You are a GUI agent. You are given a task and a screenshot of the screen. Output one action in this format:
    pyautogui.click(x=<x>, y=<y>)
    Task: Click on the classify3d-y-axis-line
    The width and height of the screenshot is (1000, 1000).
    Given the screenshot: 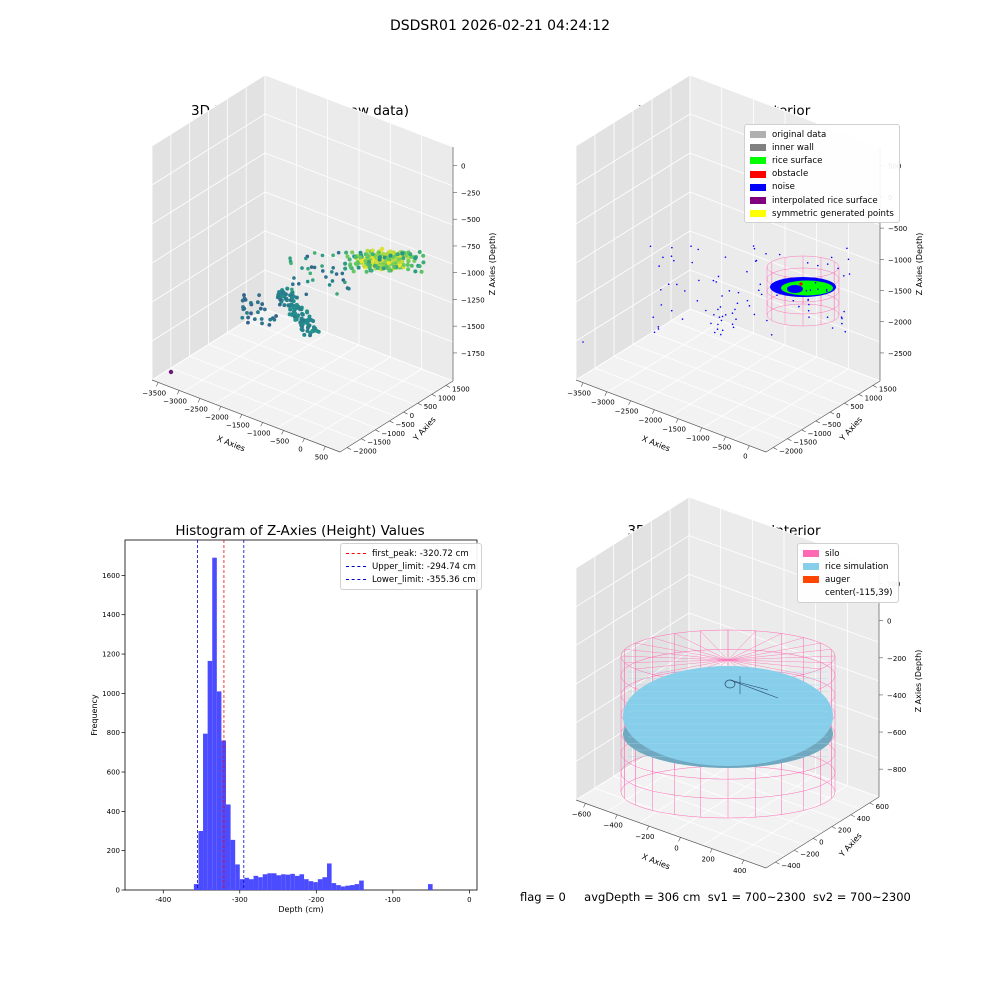 What is the action you would take?
    pyautogui.click(x=823, y=416)
    